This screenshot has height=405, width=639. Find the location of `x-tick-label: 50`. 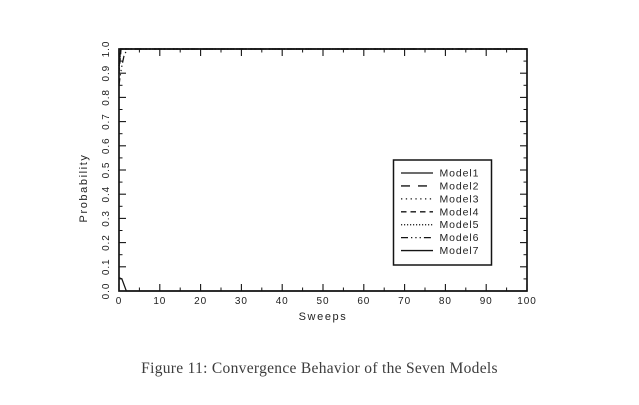

x-tick-label: 50 is located at coordinates (323, 301).